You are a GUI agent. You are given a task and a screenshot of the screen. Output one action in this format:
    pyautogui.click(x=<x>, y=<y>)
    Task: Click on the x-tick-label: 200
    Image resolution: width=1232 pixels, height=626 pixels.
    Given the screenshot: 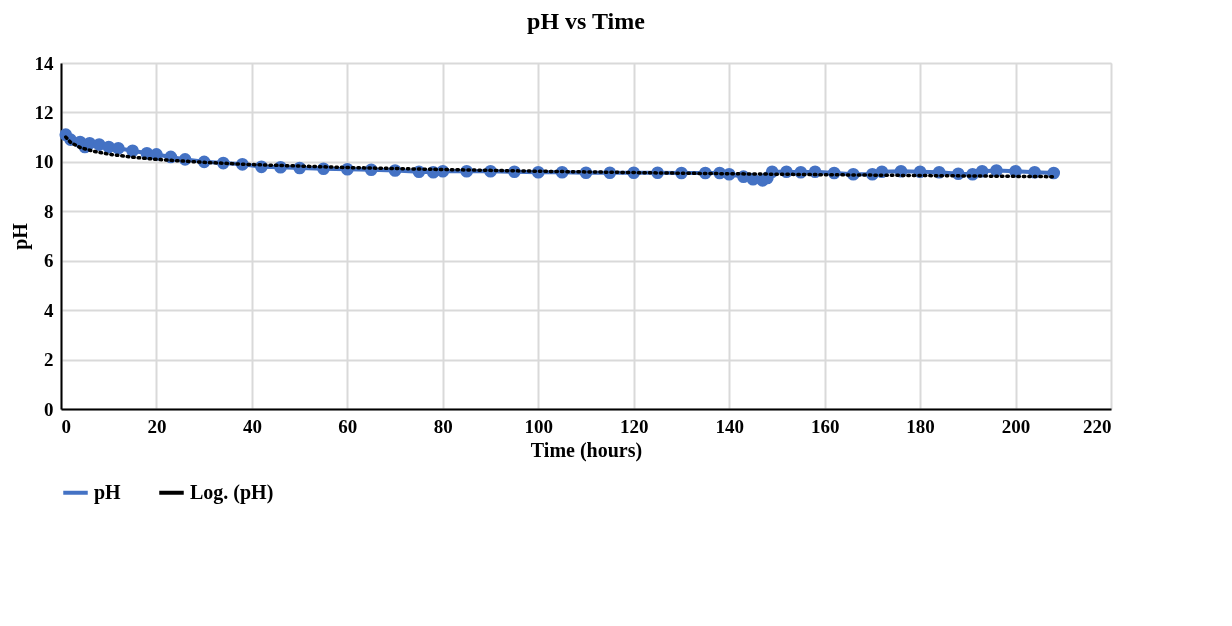 What is the action you would take?
    pyautogui.click(x=1016, y=426)
    